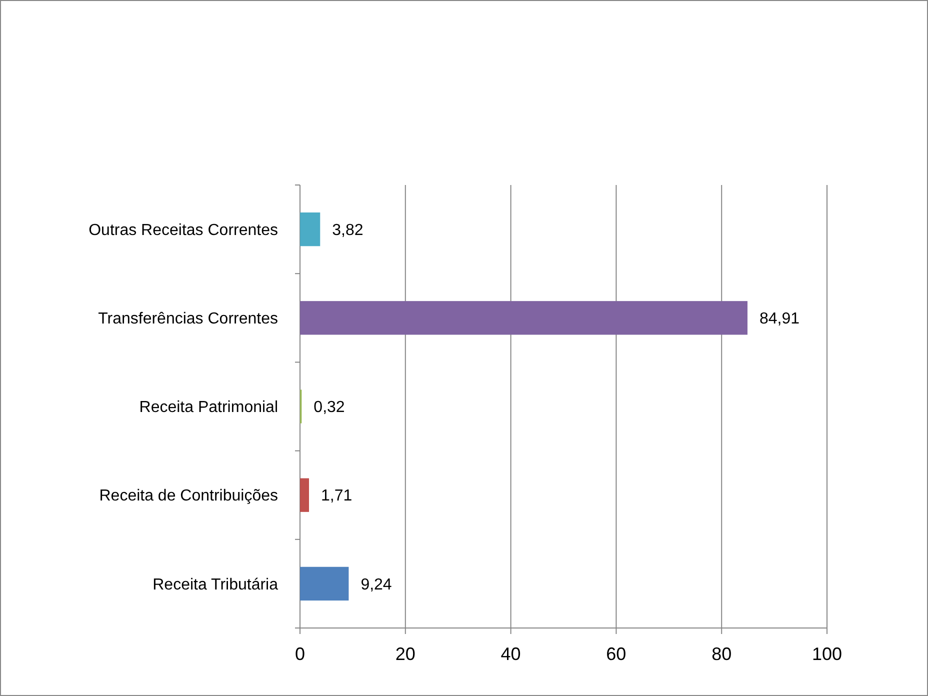 The height and width of the screenshot is (696, 928). I want to click on data-label: 84,91, so click(779, 319).